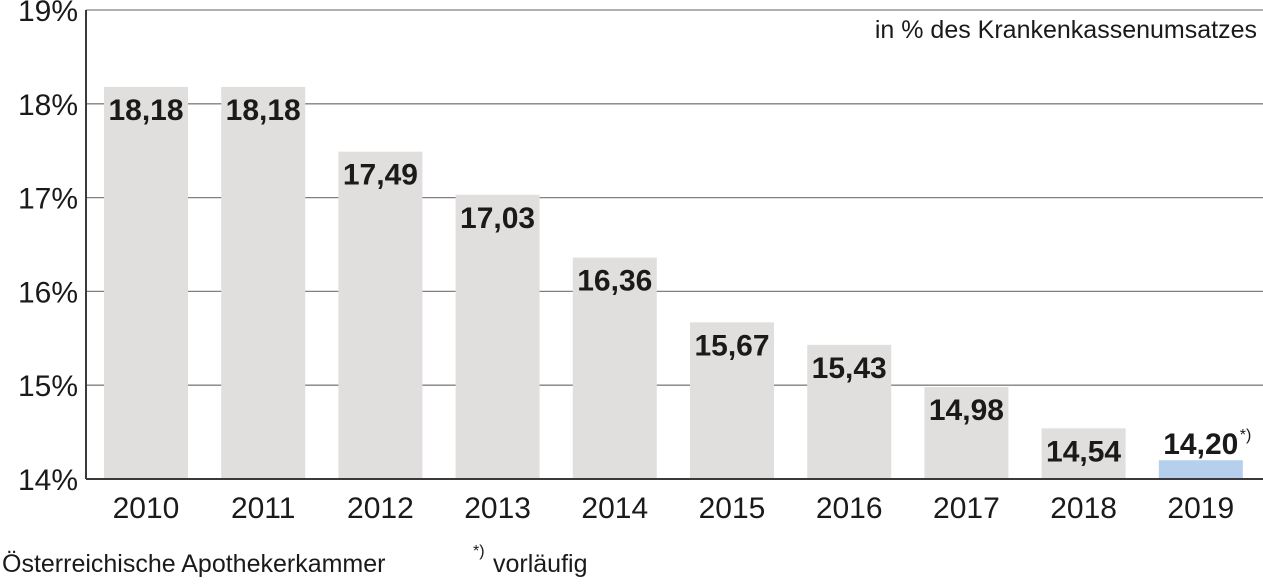 This screenshot has width=1263, height=585. What do you see at coordinates (731, 345) in the screenshot?
I see `data-label: 15,67` at bounding box center [731, 345].